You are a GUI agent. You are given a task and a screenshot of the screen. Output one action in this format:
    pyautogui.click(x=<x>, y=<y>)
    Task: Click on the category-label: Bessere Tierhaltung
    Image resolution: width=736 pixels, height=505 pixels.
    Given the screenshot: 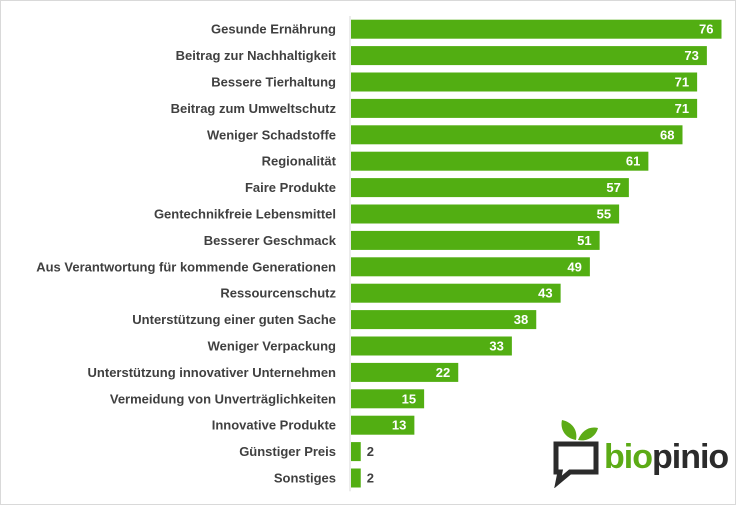 What is the action you would take?
    pyautogui.click(x=273, y=82)
    